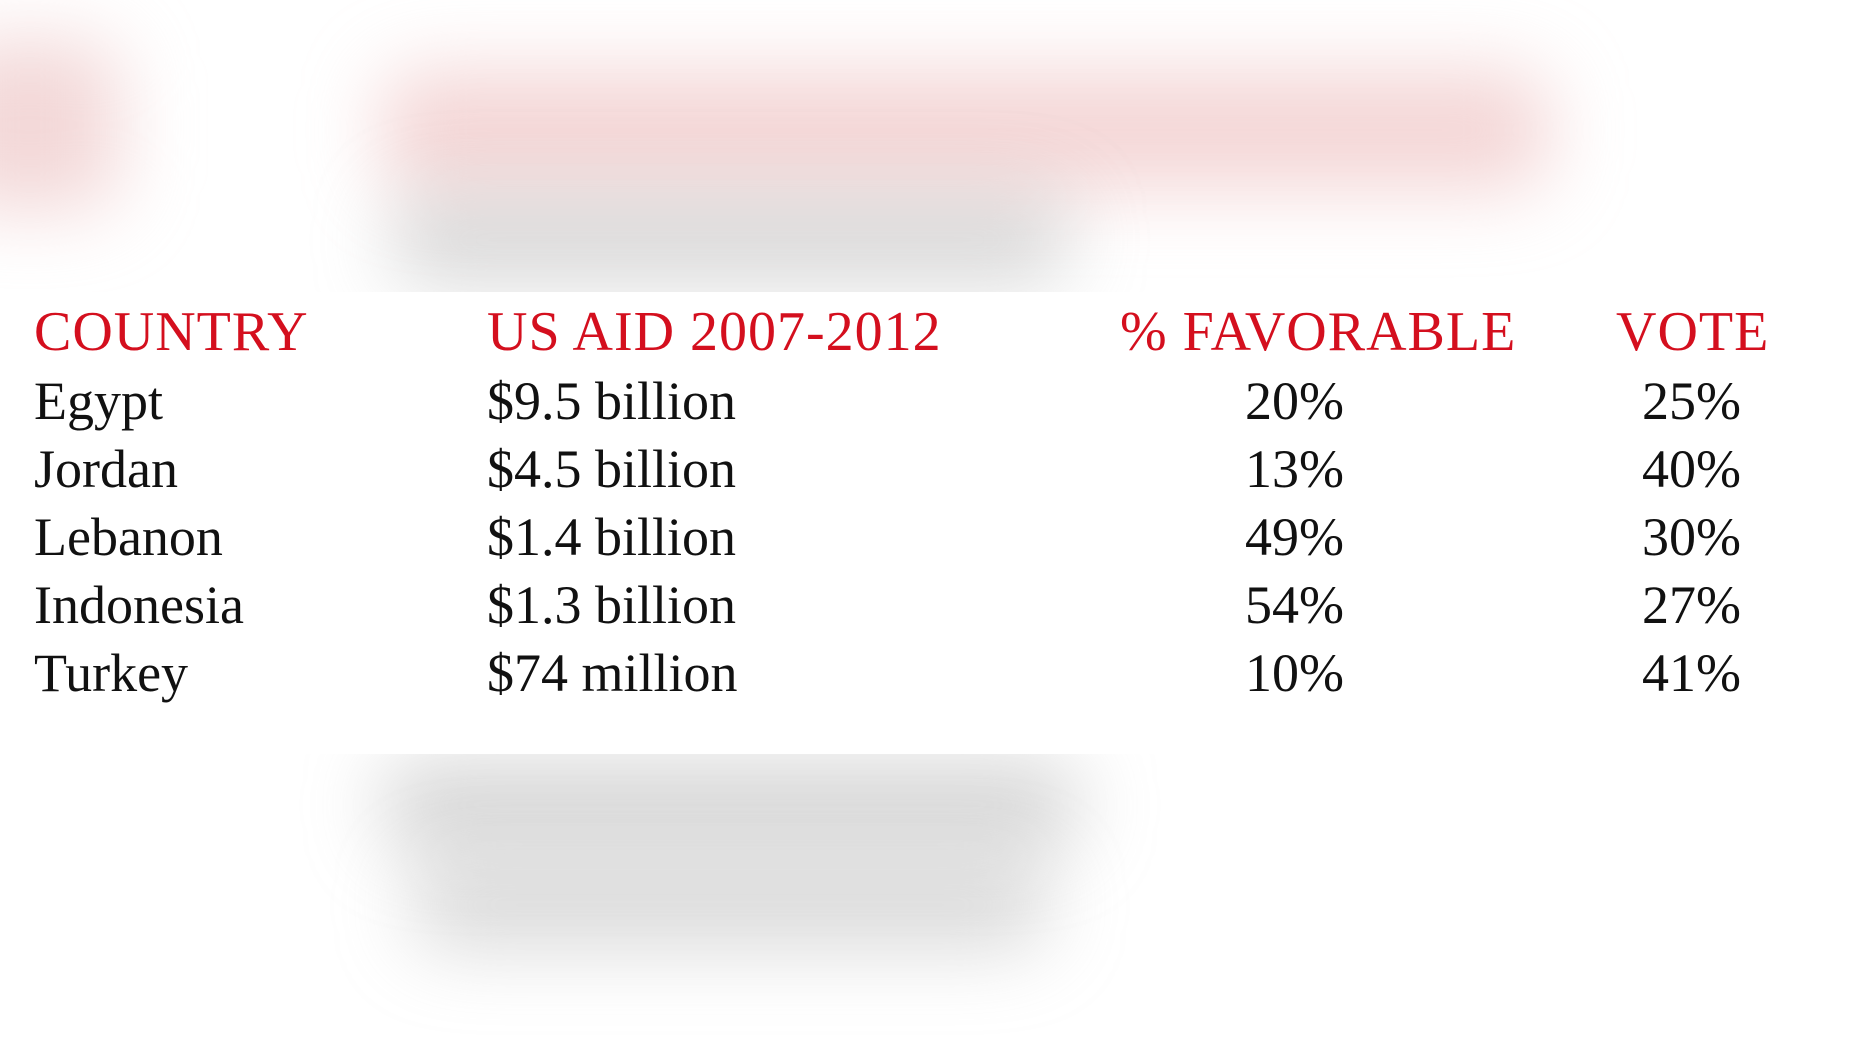 This screenshot has width=1862, height=1048. What do you see at coordinates (931, 602) in the screenshot?
I see `table-row: Indonesia $1.3 billion 54% 27%` at bounding box center [931, 602].